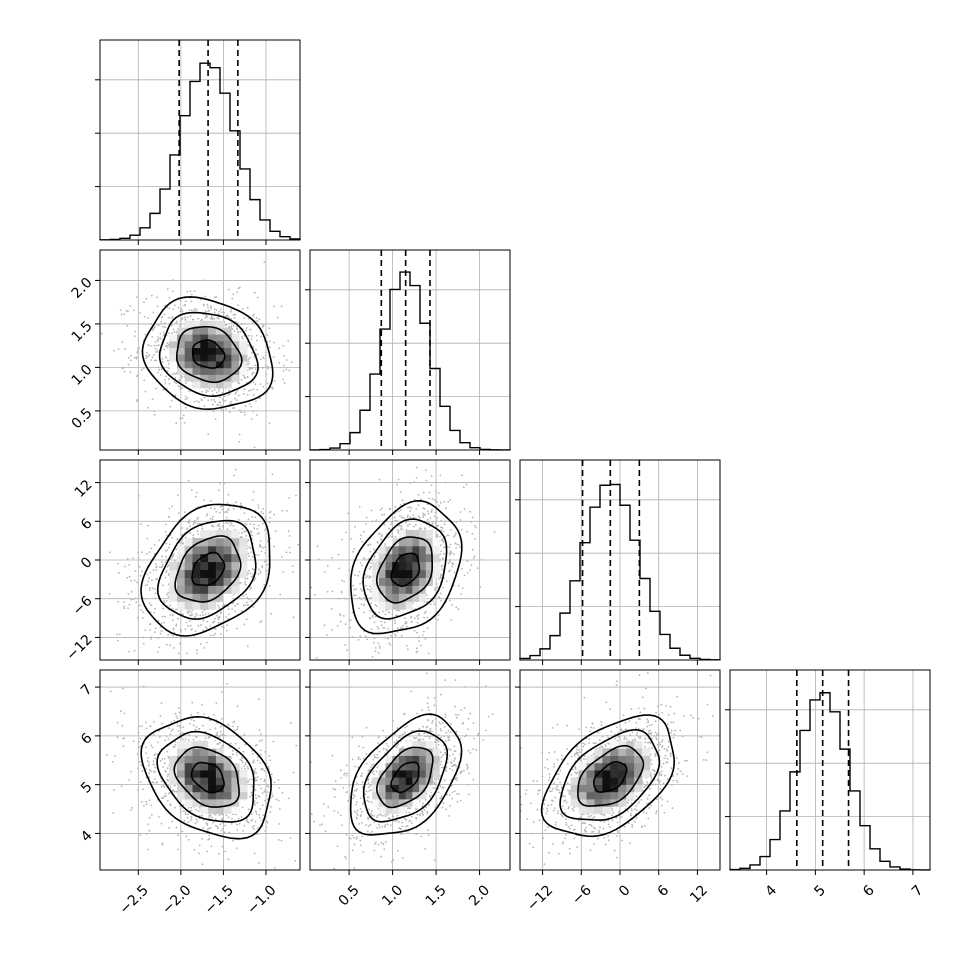 This screenshot has width=970, height=970. What do you see at coordinates (79, 648) in the screenshot?
I see `y-tick-label: −12` at bounding box center [79, 648].